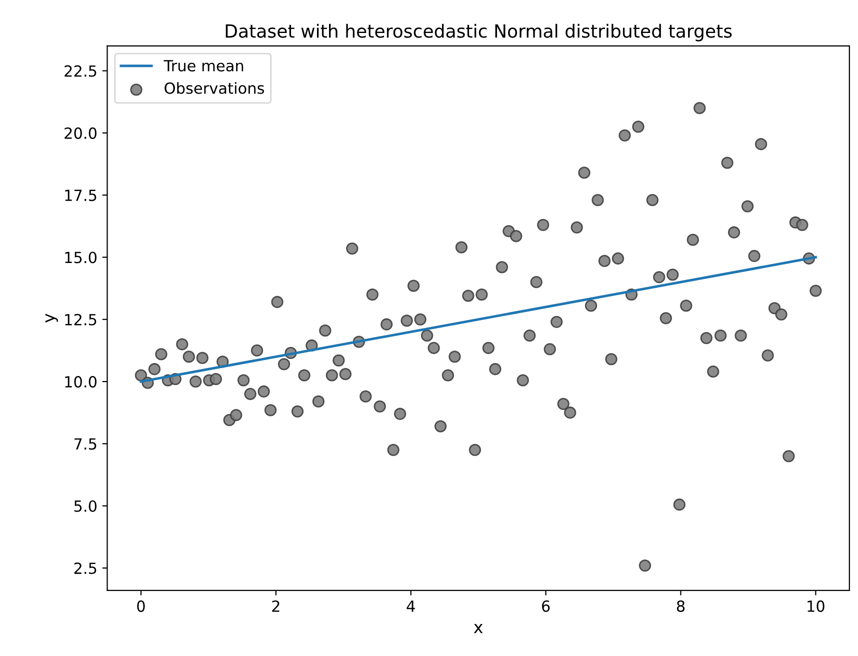 Image resolution: width=858 pixels, height=656 pixels. I want to click on y-tick-label: 17.5, so click(80, 196).